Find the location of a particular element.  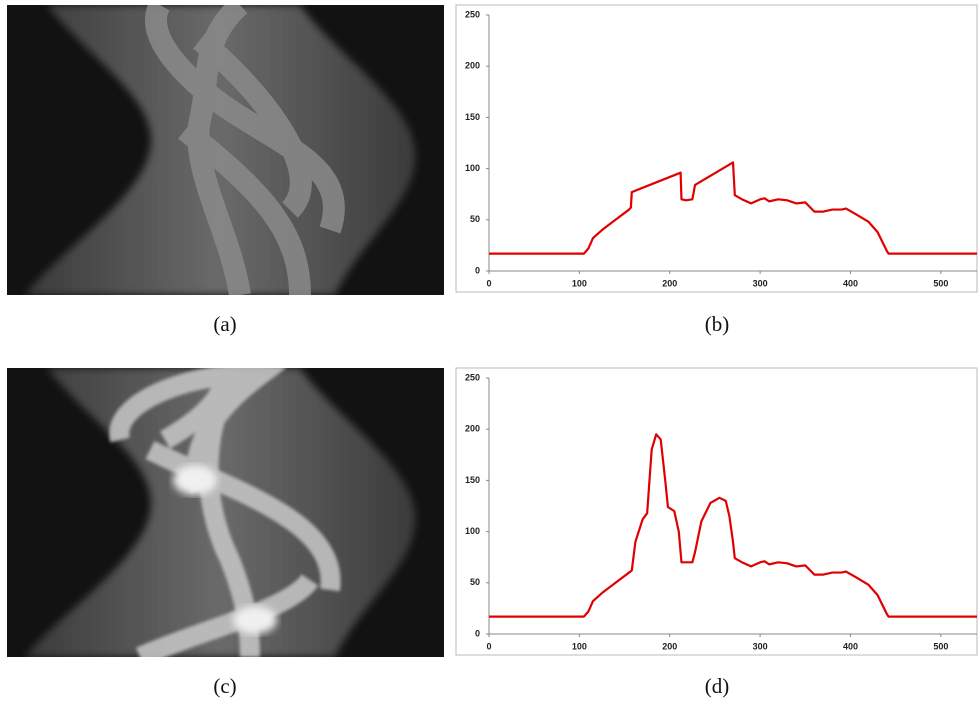

caption: (d) is located at coordinates (717, 686).